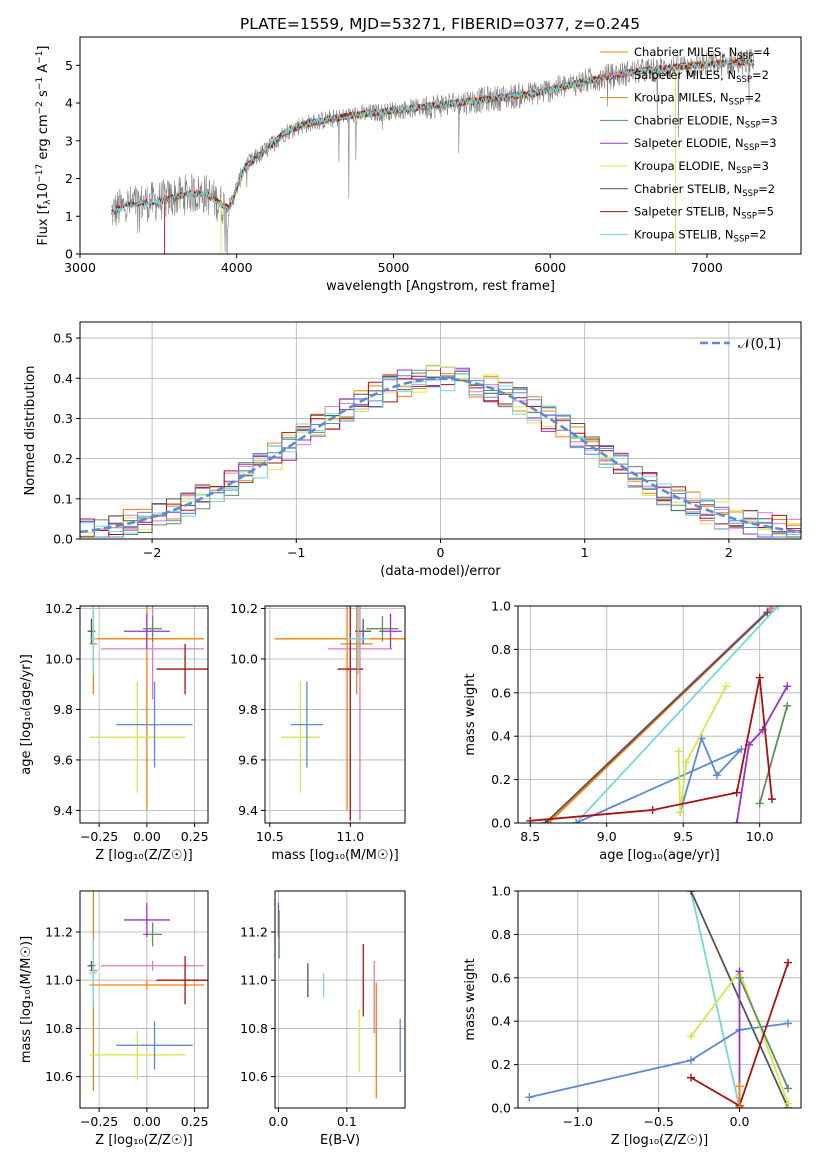  I want to click on mass-vs-ebv-panel: 0.0 0.1 10.6 10.8 11.0 11.2 E(B-V), so click(323, 1019).